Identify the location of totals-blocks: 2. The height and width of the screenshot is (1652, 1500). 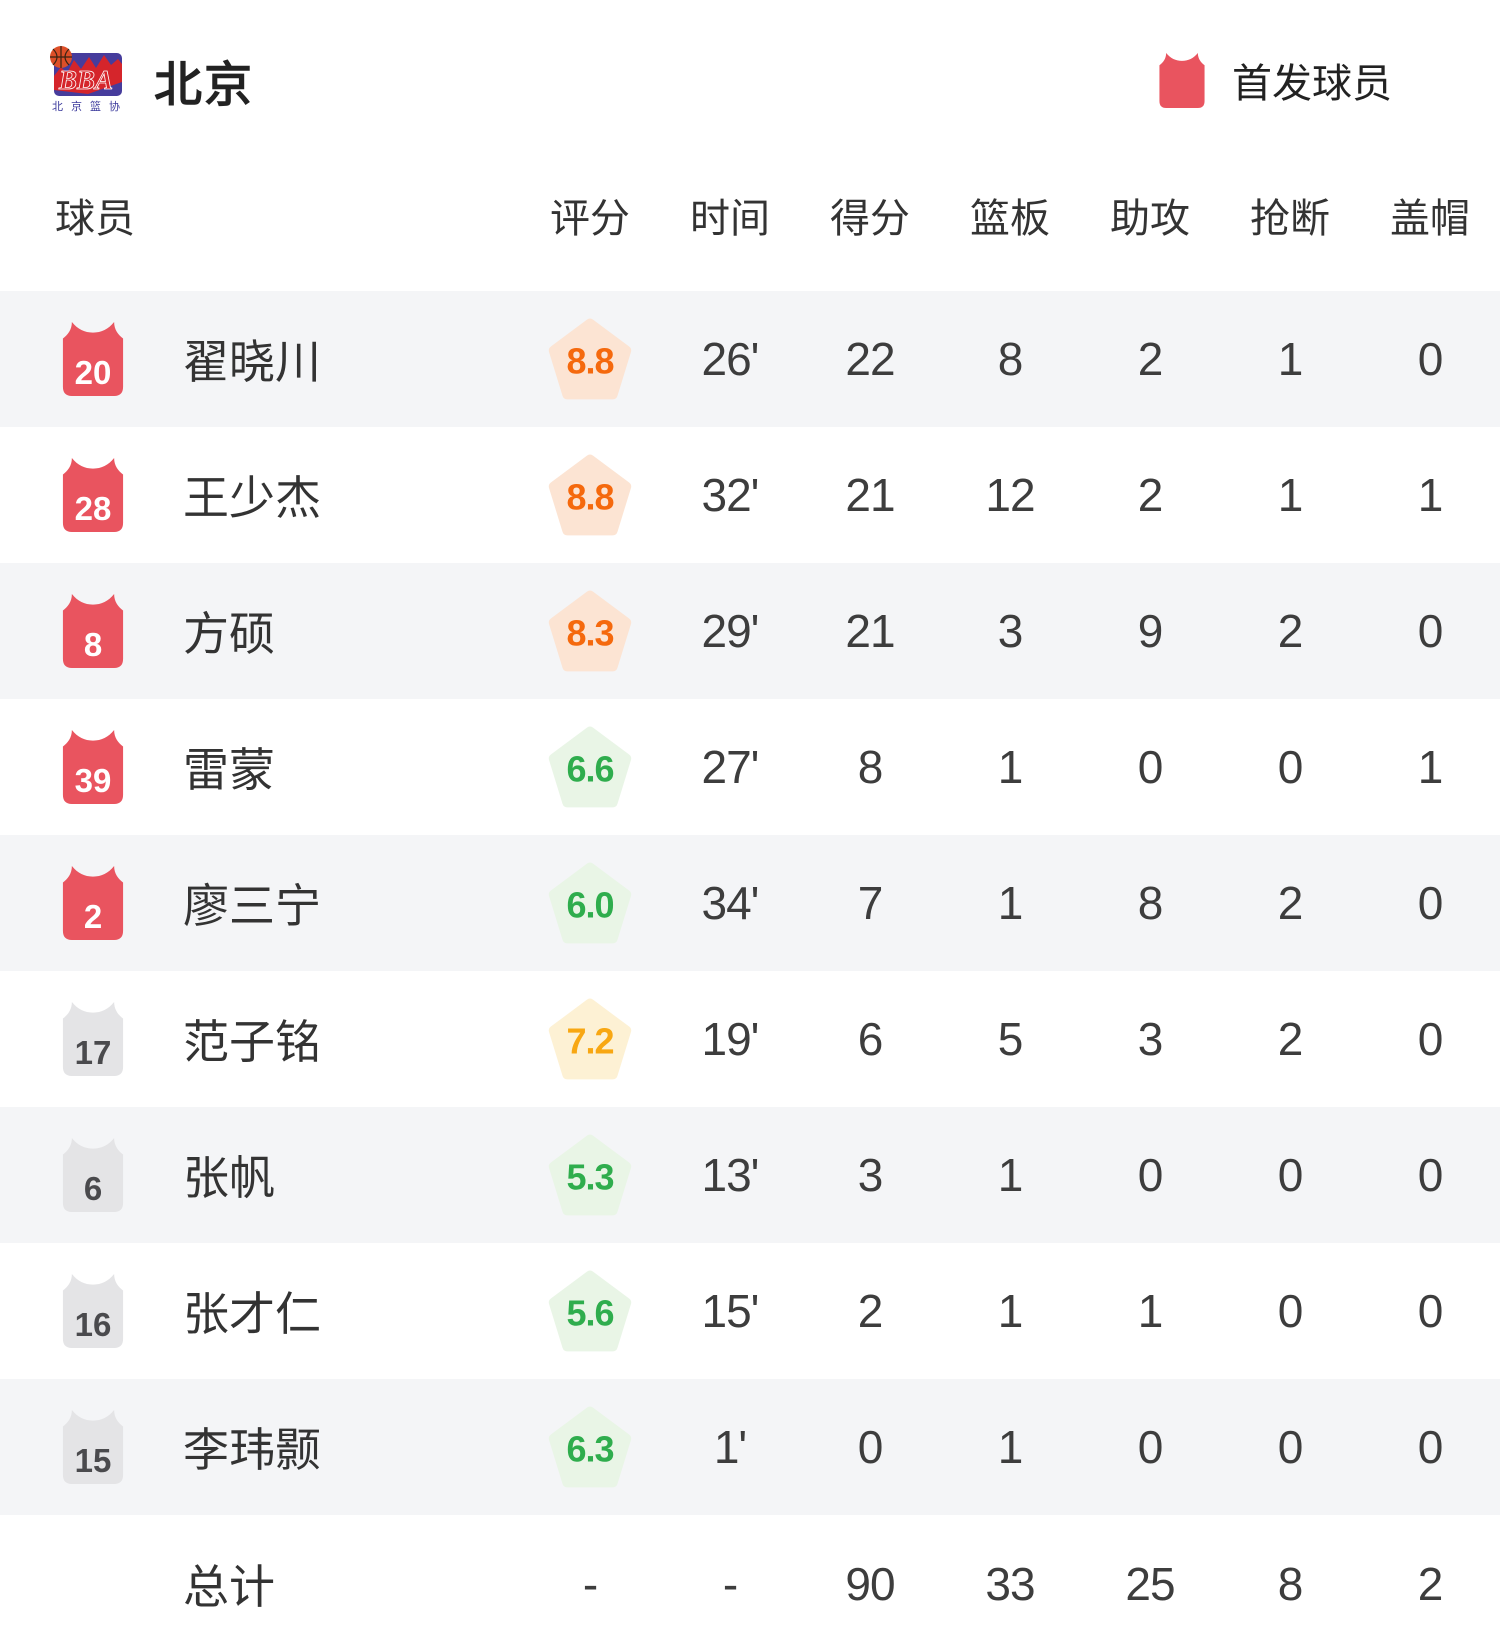
(1430, 1583).